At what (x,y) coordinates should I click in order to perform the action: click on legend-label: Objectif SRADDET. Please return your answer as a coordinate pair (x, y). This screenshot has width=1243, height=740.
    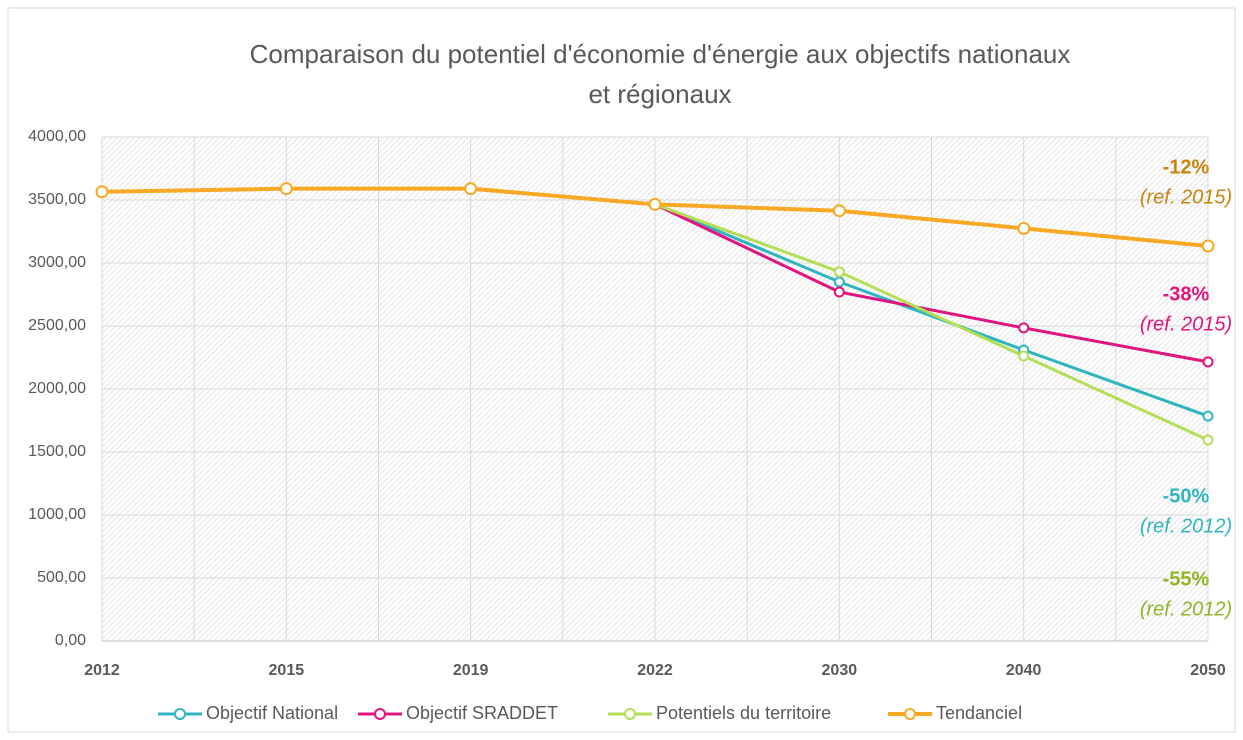
    Looking at the image, I should click on (482, 713).